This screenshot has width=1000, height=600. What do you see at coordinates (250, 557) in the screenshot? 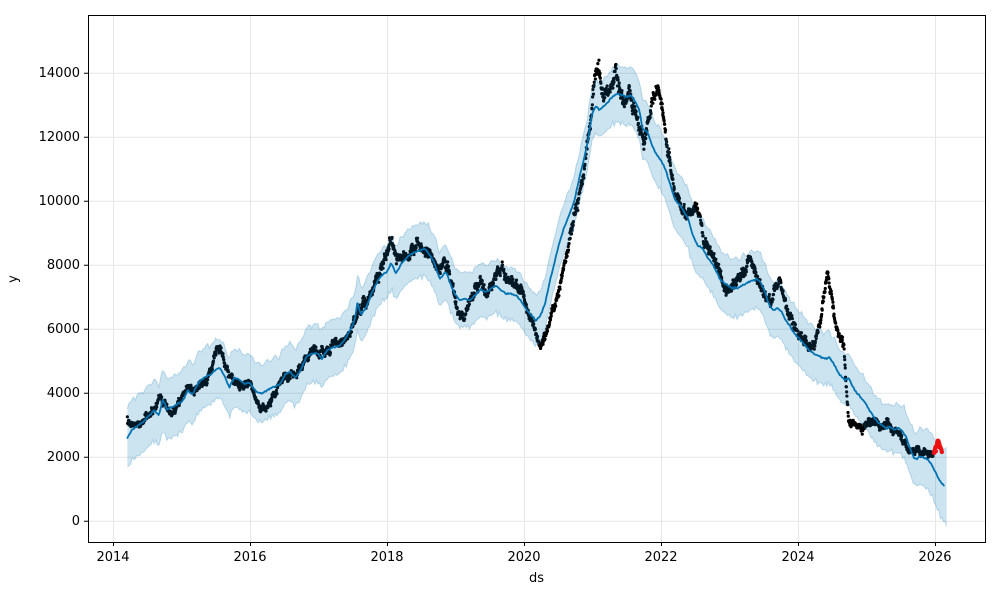
I see `x-tick-label: 2016` at bounding box center [250, 557].